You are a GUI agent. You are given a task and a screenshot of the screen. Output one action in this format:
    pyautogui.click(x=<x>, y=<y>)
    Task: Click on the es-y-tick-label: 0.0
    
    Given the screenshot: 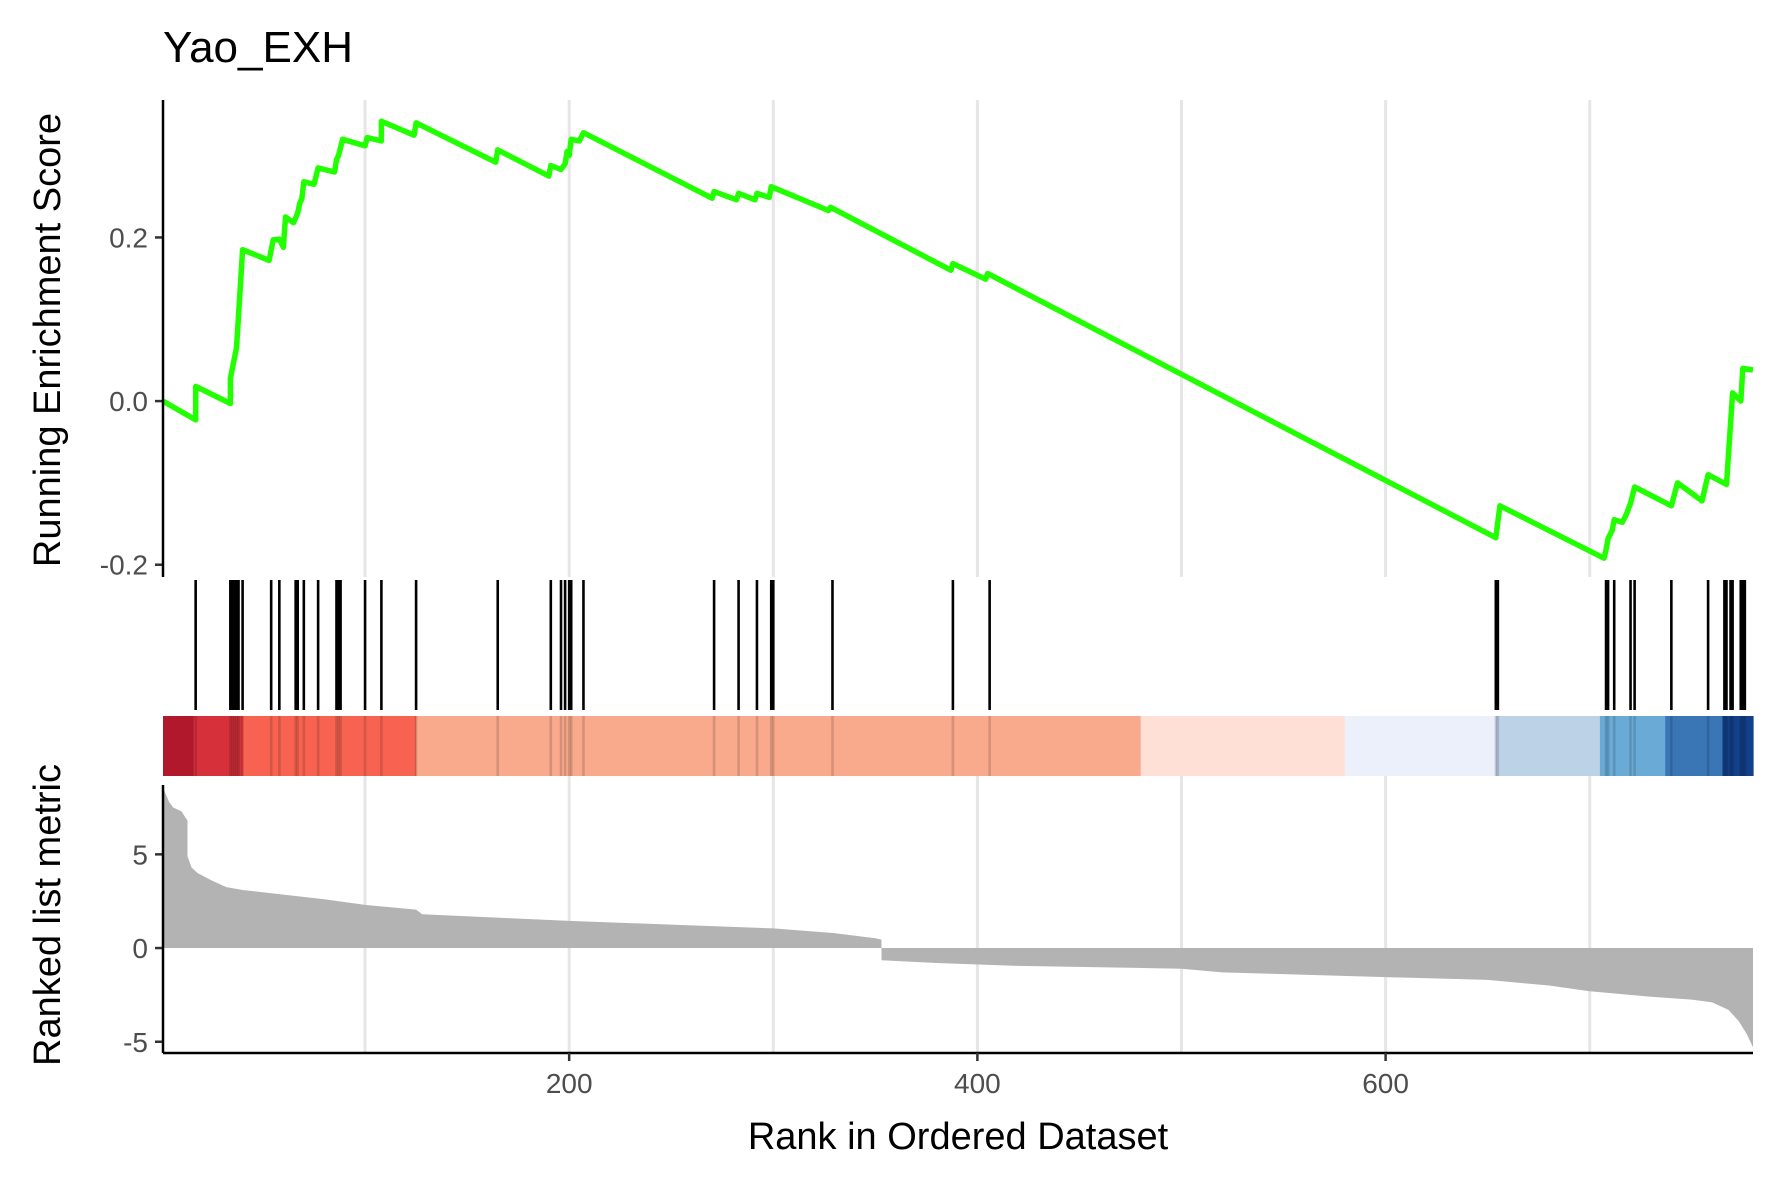 What is the action you would take?
    pyautogui.click(x=128, y=401)
    